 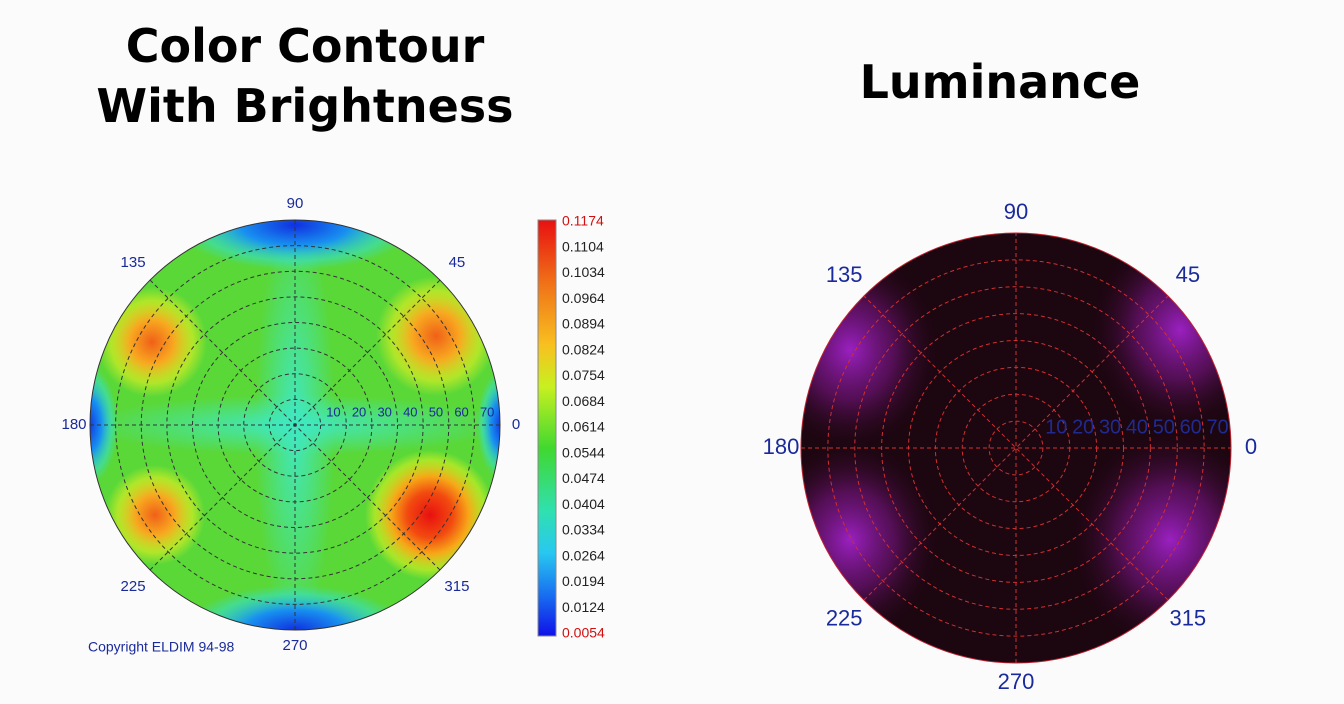 I want to click on copyright: Copyright ELDIM 94-98, so click(x=161, y=647).